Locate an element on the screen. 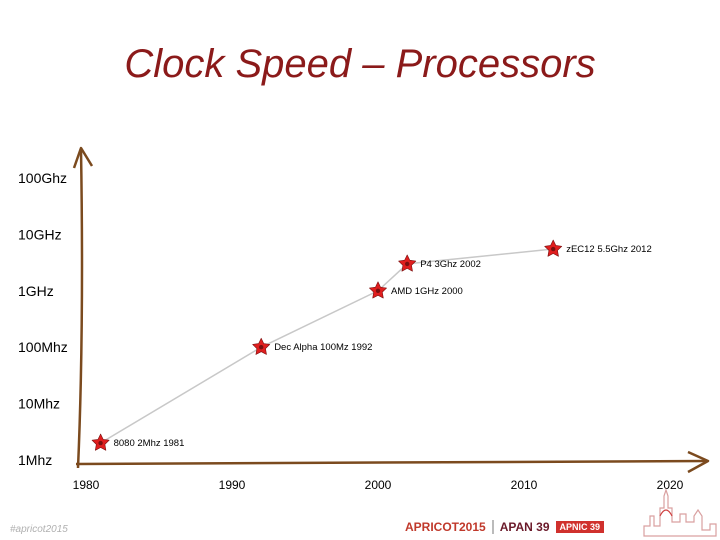 The height and width of the screenshot is (540, 720). x-tick-label: 2000 is located at coordinates (378, 485).